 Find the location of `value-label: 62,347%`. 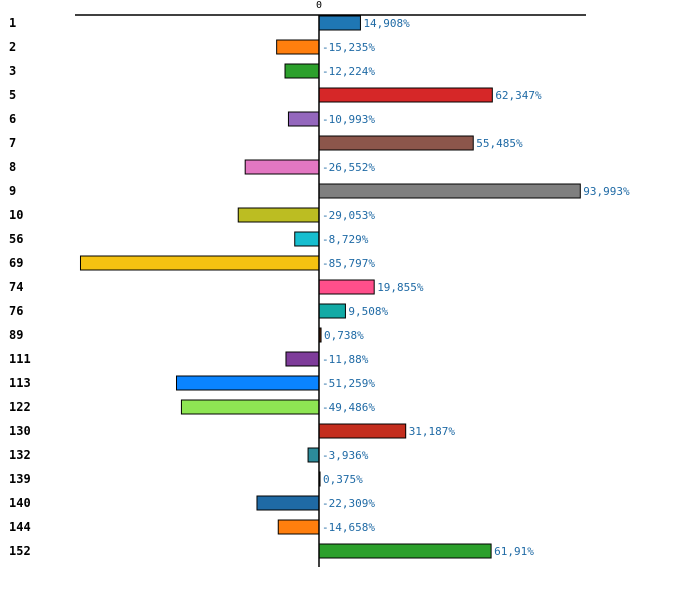

value-label: 62,347% is located at coordinates (518, 95).